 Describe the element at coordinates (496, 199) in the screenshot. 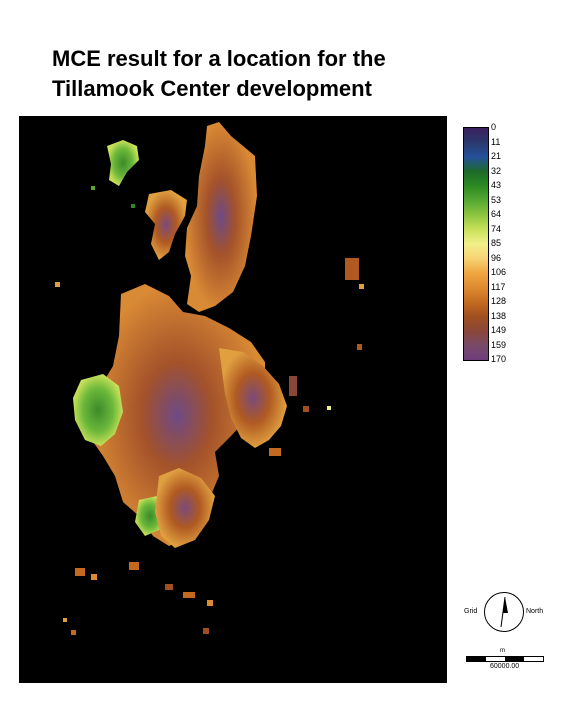

I see `legend-label: 53` at that location.